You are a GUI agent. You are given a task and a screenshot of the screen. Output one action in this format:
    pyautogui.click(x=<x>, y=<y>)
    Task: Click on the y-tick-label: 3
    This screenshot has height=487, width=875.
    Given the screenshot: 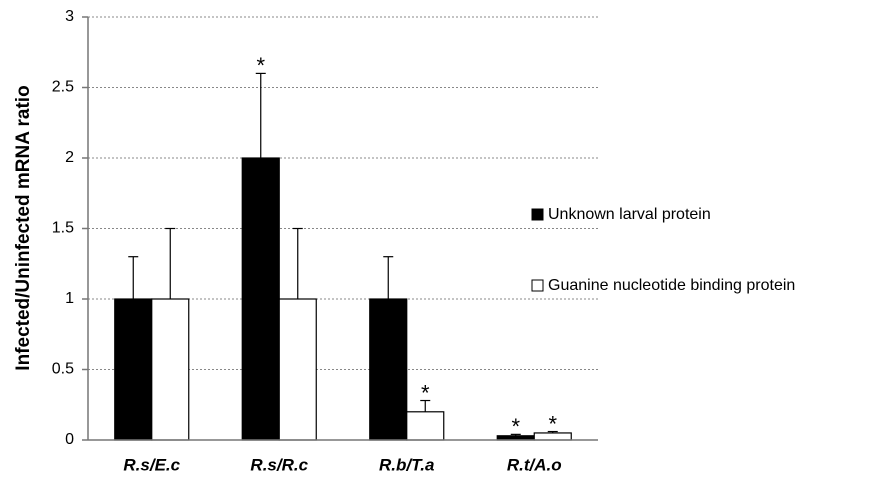 What is the action you would take?
    pyautogui.click(x=69, y=16)
    